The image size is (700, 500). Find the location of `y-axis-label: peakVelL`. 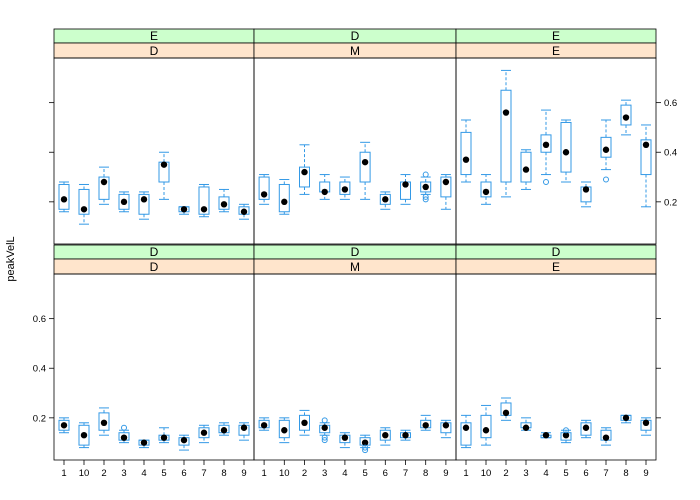

y-axis-label: peakVelL is located at coordinates (11, 258).